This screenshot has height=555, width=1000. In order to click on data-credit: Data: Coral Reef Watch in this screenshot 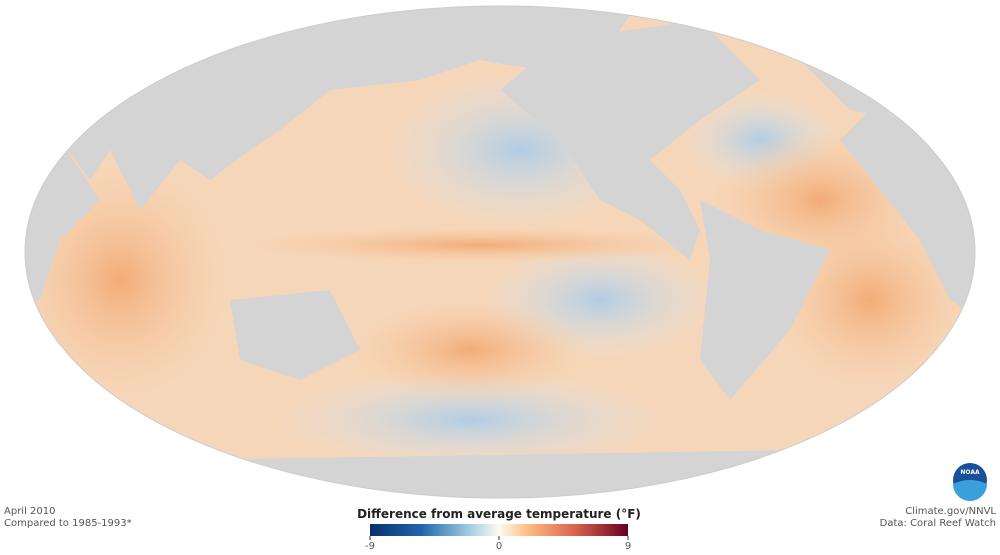, I will do `click(938, 523)`.